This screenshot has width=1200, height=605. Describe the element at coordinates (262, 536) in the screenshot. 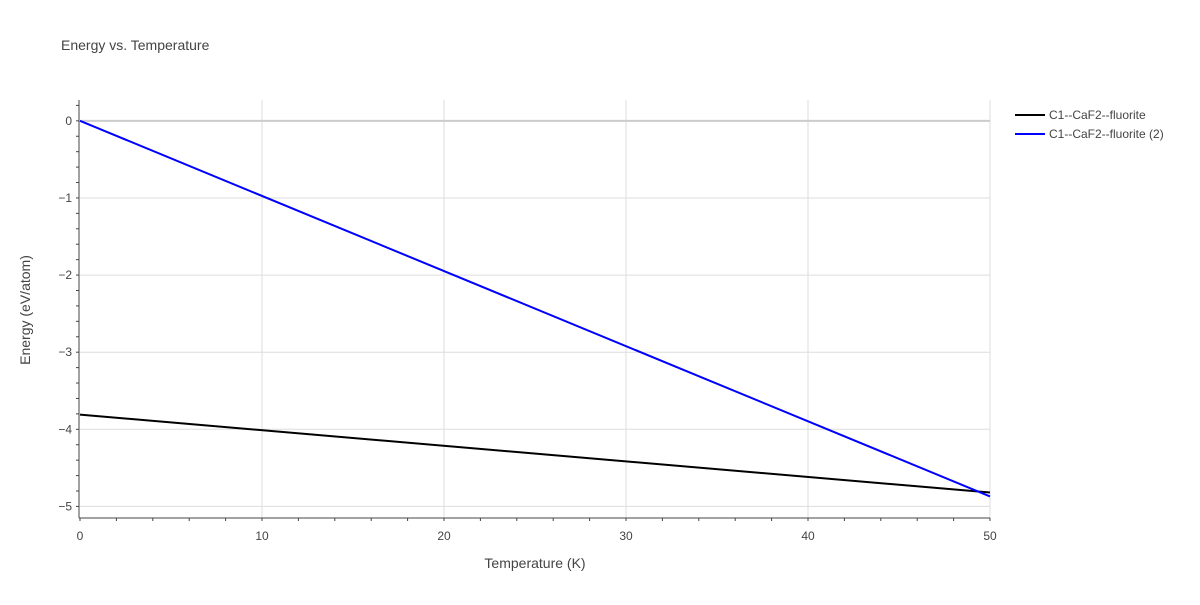

I see `x-tick-label: 10` at that location.